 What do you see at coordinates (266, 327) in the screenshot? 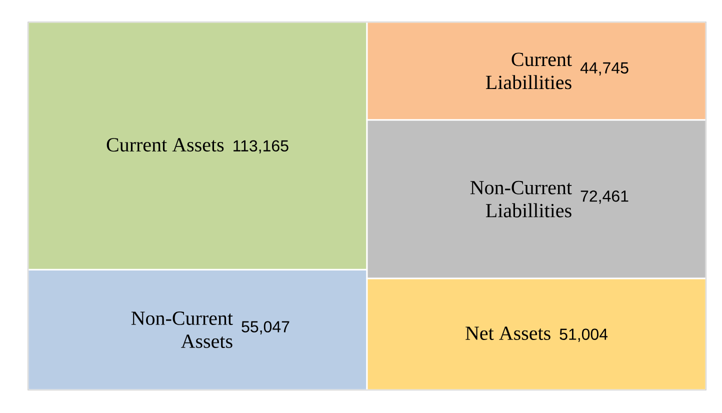
I see `data-label: 55,047` at bounding box center [266, 327].